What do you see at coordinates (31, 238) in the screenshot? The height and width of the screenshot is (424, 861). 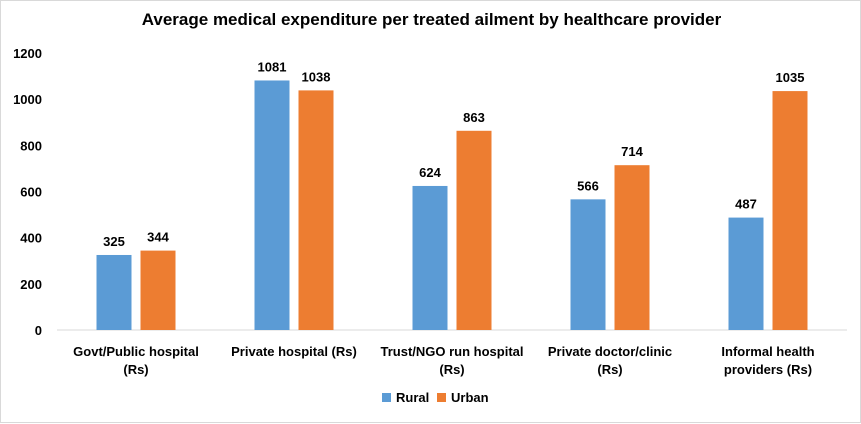 I see `y-tick-label-2: 400` at bounding box center [31, 238].